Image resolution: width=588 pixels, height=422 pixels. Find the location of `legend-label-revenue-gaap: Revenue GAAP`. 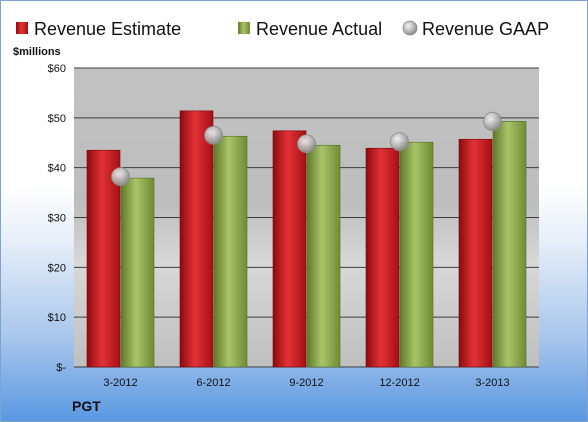

legend-label-revenue-gaap: Revenue GAAP is located at coordinates (485, 29).